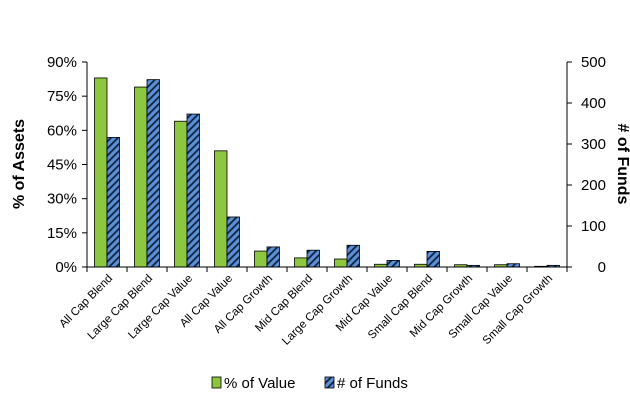 The width and height of the screenshot is (630, 414). Describe the element at coordinates (19, 164) in the screenshot. I see `y-axis-title: % of Assets` at that location.